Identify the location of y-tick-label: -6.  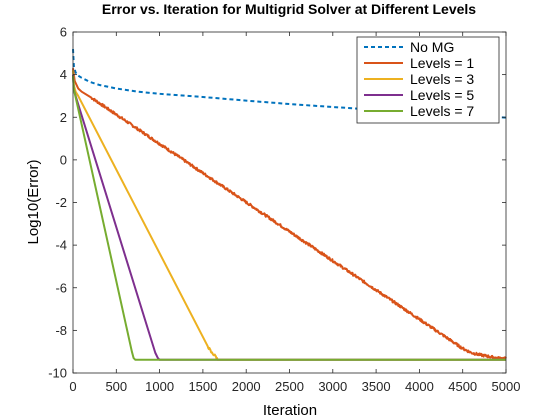
(61, 287).